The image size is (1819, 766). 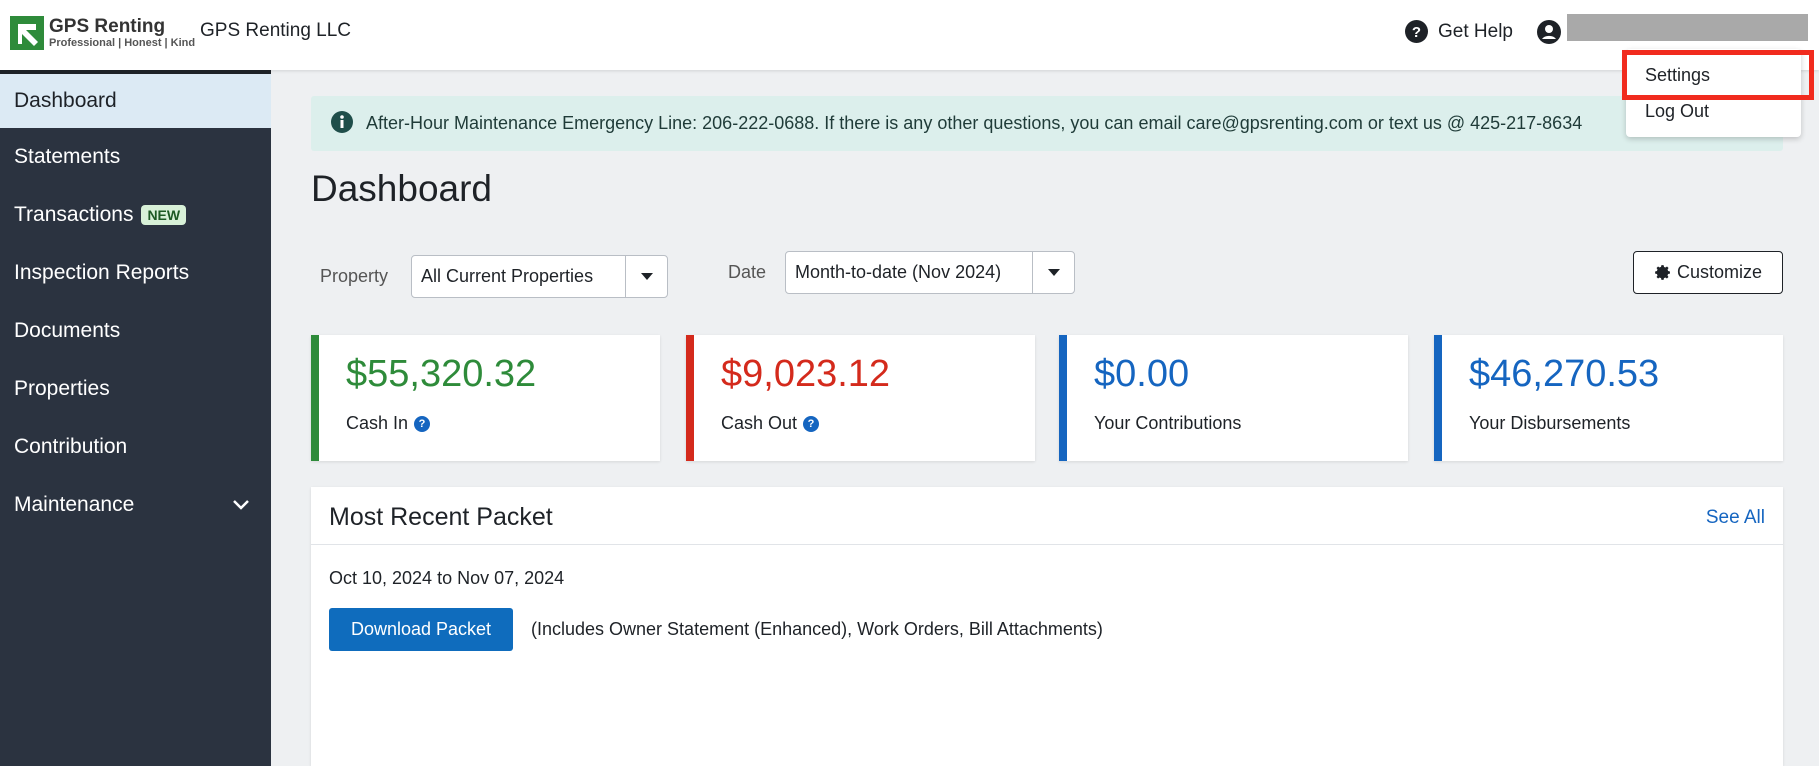 I want to click on packet-title: Most Recent Packet, so click(x=441, y=517).